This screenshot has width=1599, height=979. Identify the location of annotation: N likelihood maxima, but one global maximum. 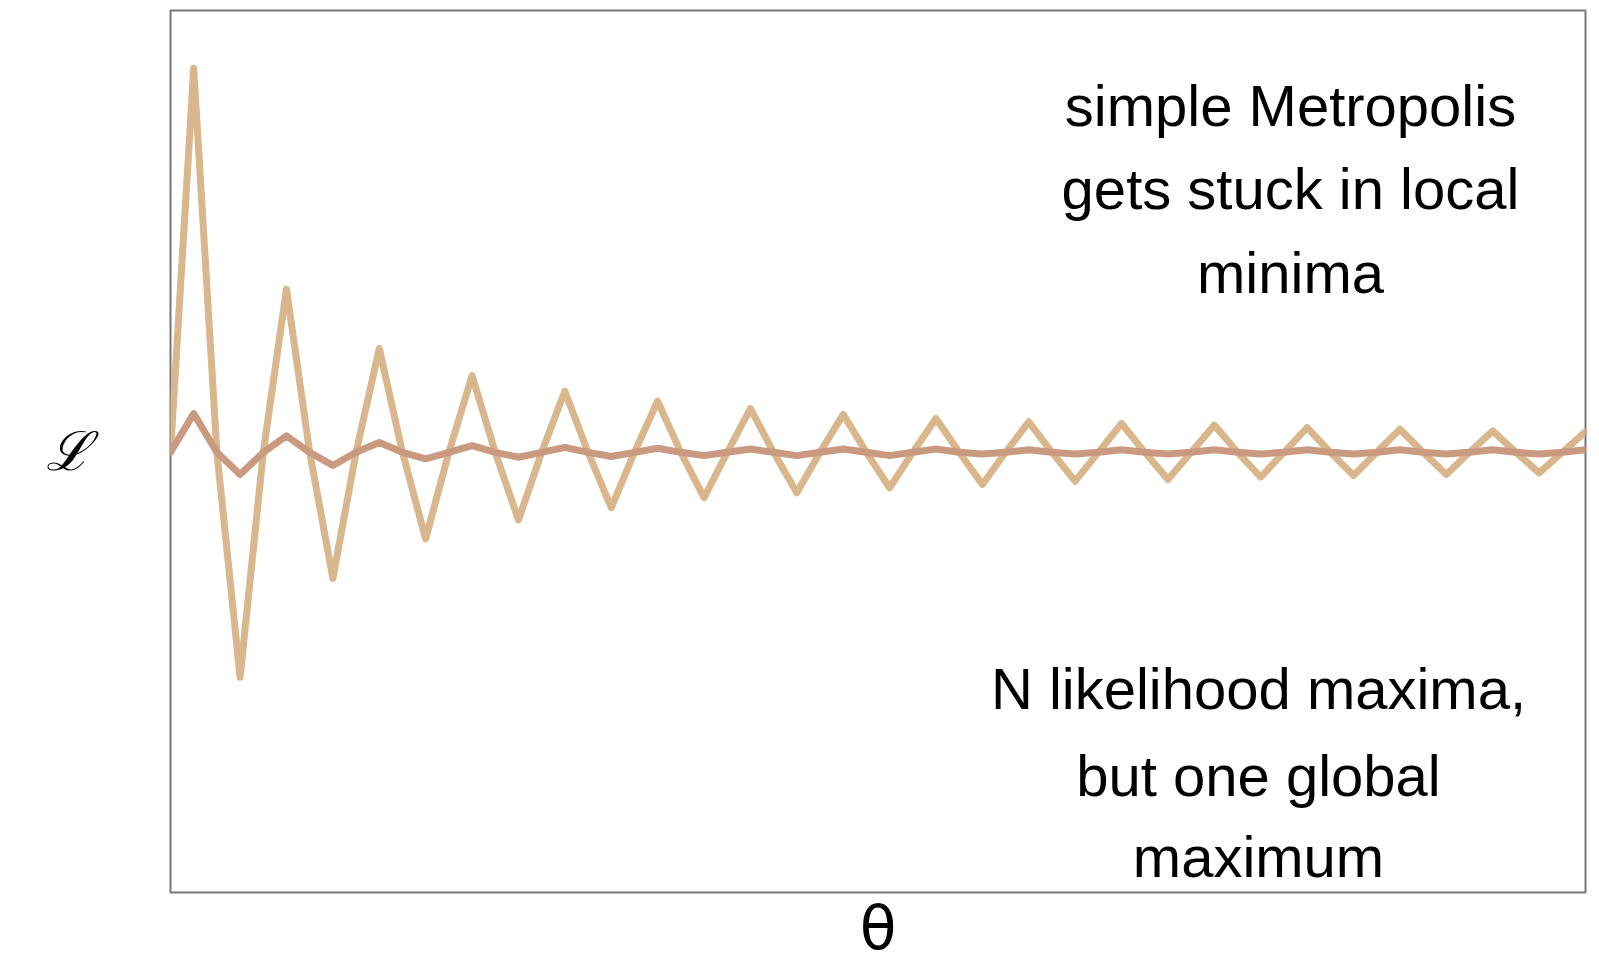
(1258, 772).